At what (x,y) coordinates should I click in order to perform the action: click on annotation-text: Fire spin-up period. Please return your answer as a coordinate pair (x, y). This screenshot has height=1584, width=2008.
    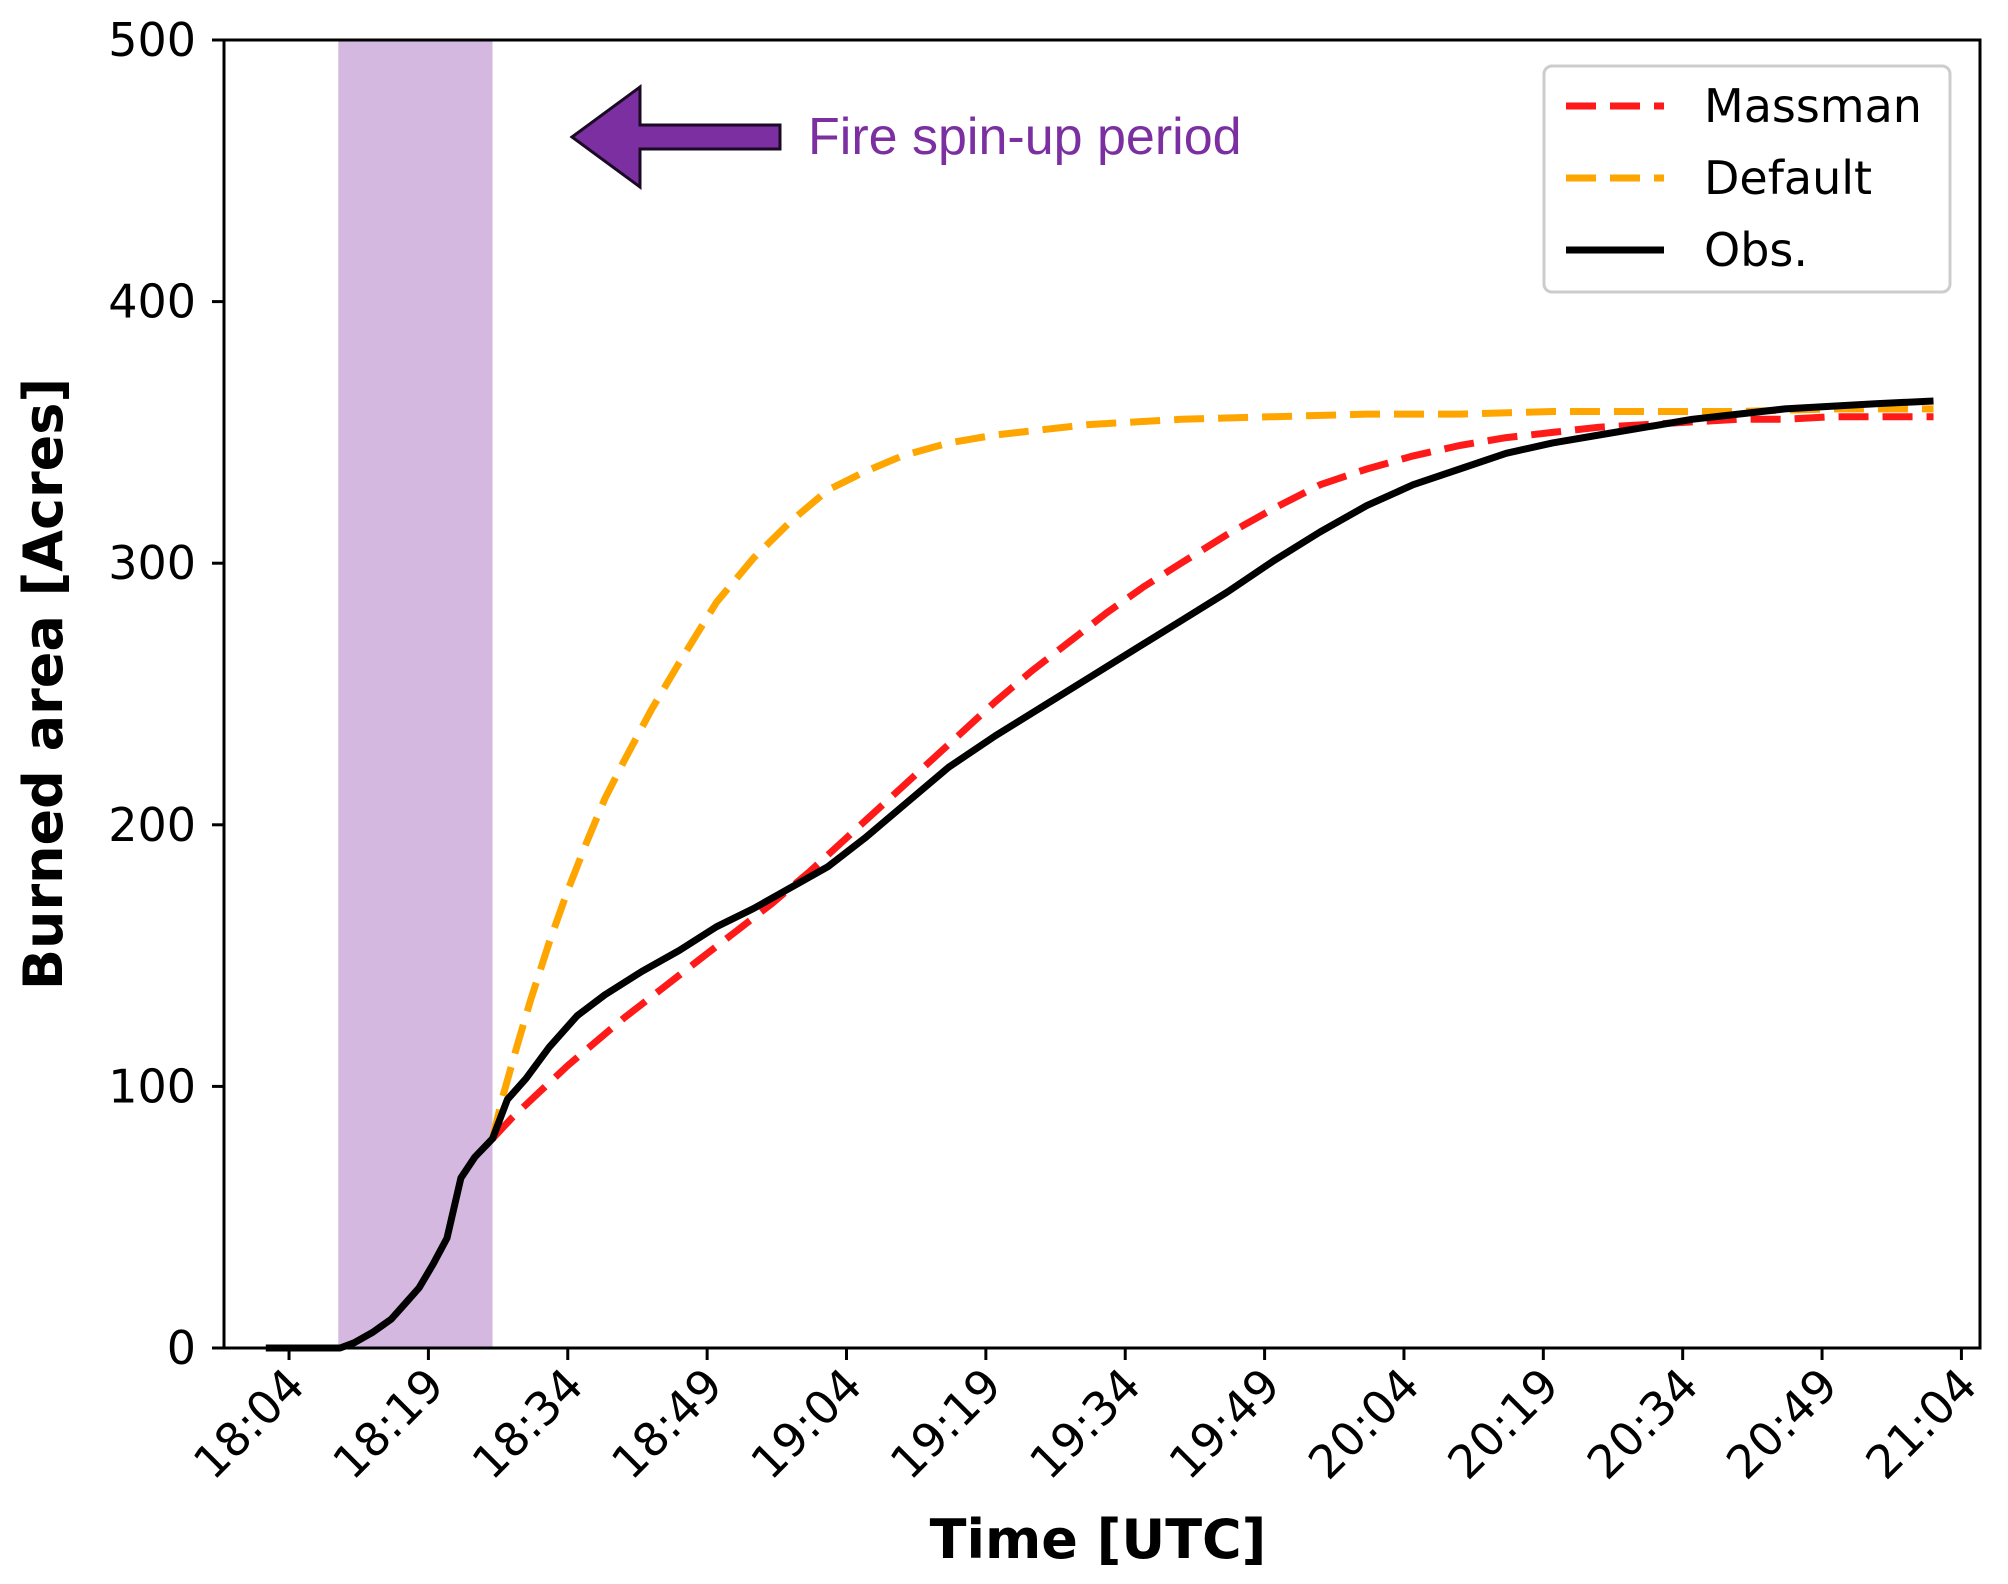
    Looking at the image, I should click on (1025, 137).